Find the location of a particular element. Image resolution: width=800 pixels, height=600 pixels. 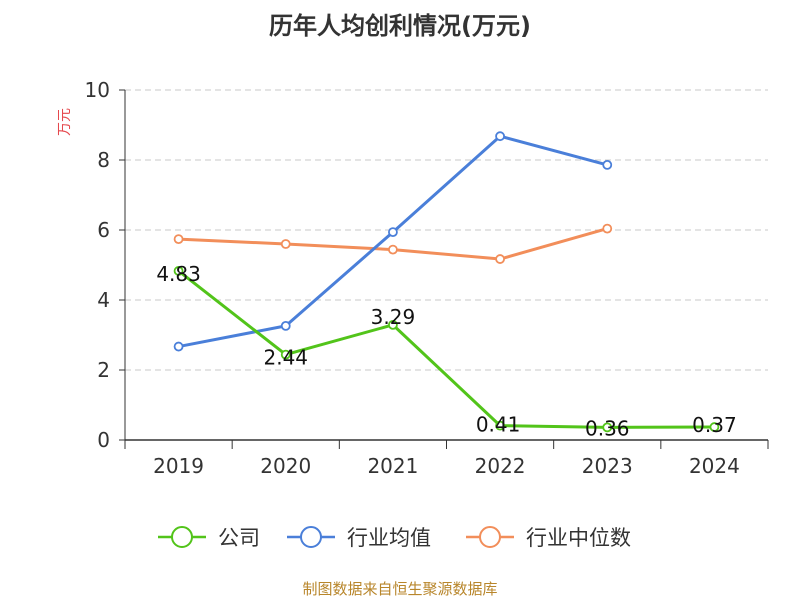

y-tick-label: 0 is located at coordinates (103, 440).